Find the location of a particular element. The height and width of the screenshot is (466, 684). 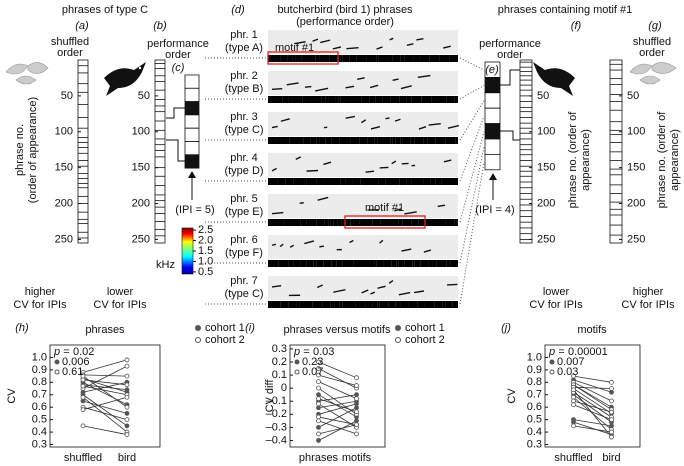

y-tick-label: 200 is located at coordinates (546, 203).